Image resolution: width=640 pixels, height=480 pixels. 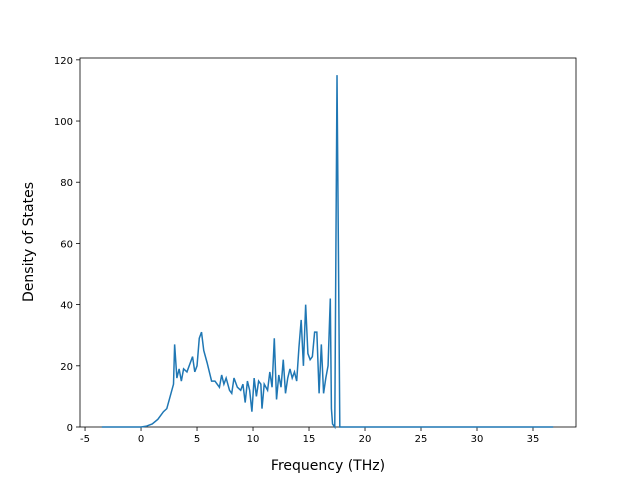 I want to click on x-tick-label: 15, so click(x=309, y=439).